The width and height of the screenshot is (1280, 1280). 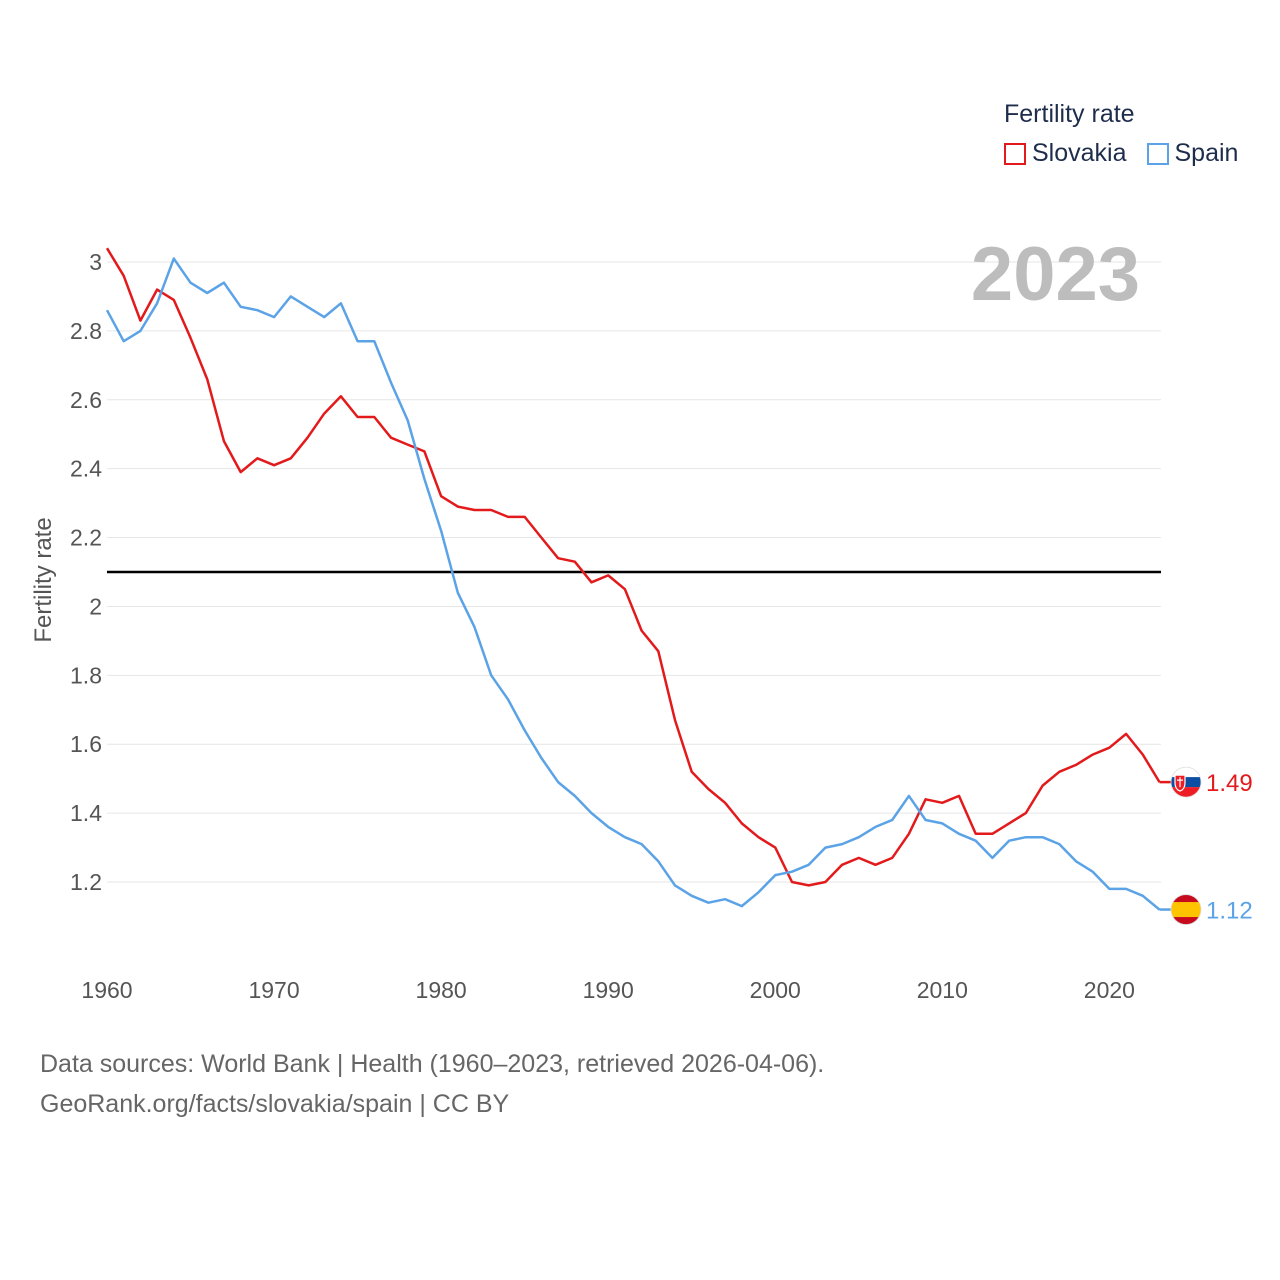 I want to click on y-tick-label: 2.4, so click(x=86, y=469).